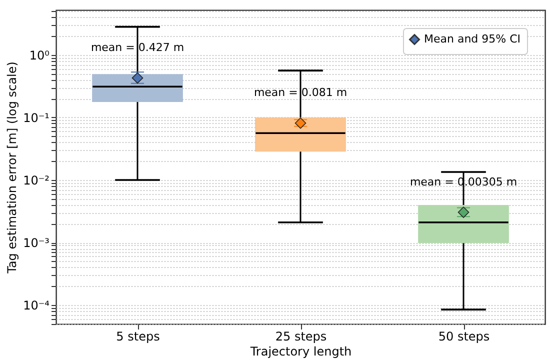 The image size is (550, 362). I want to click on y-tick-label: 10⁻³, so click(36, 243).